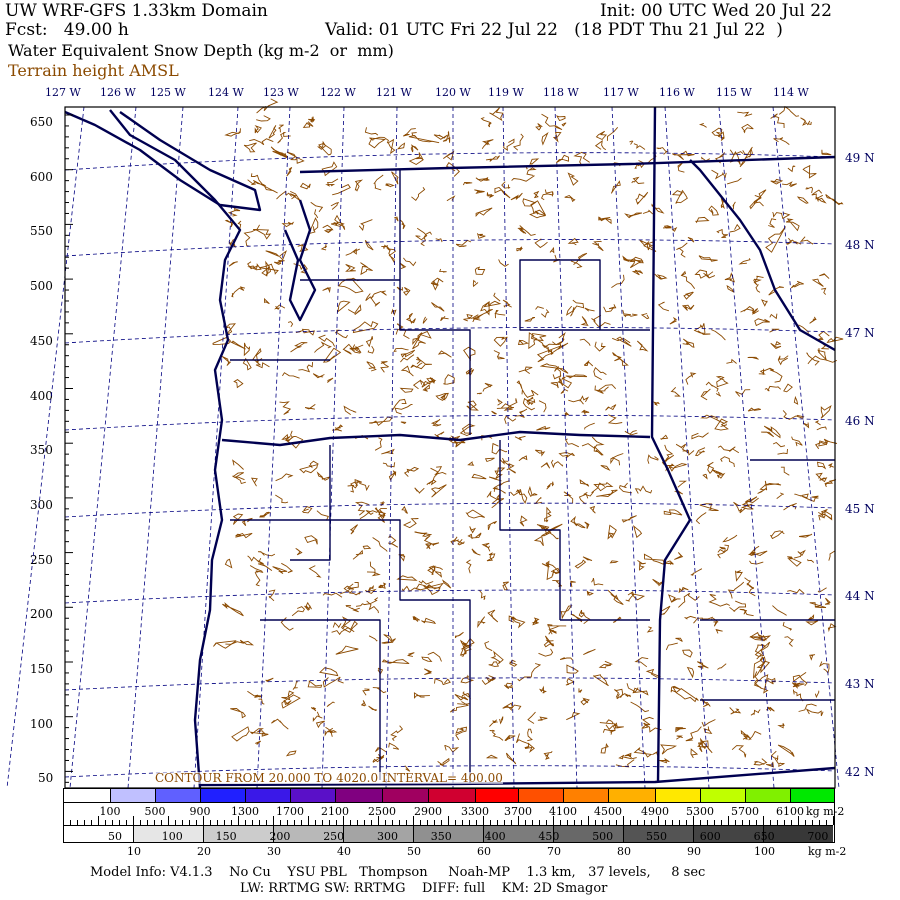  What do you see at coordinates (67, 30) in the screenshot?
I see `forecast-hour: Fcst: 49.00 h` at bounding box center [67, 30].